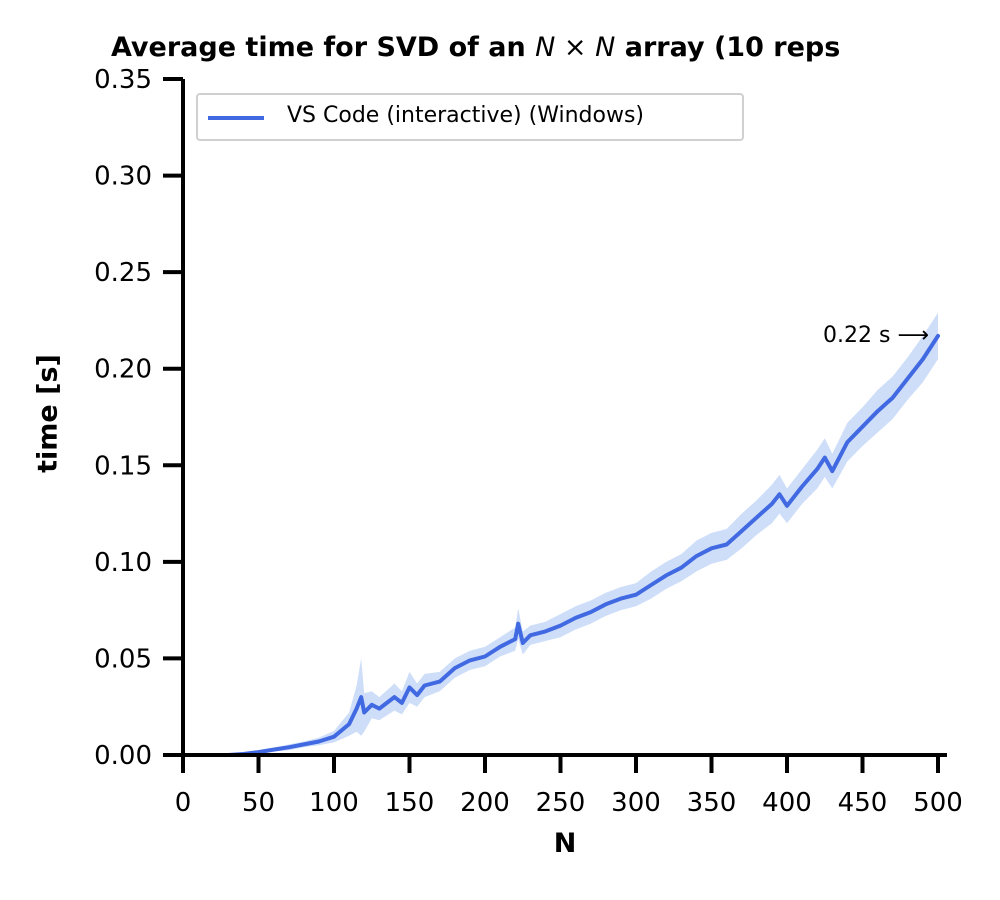  I want to click on x-axis-label: N, so click(565, 843).